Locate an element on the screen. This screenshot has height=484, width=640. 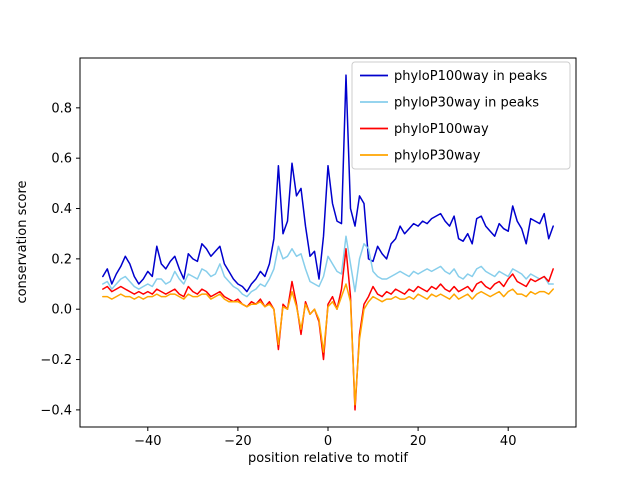
legend-label: phyloP30way in peaks is located at coordinates (466, 103).